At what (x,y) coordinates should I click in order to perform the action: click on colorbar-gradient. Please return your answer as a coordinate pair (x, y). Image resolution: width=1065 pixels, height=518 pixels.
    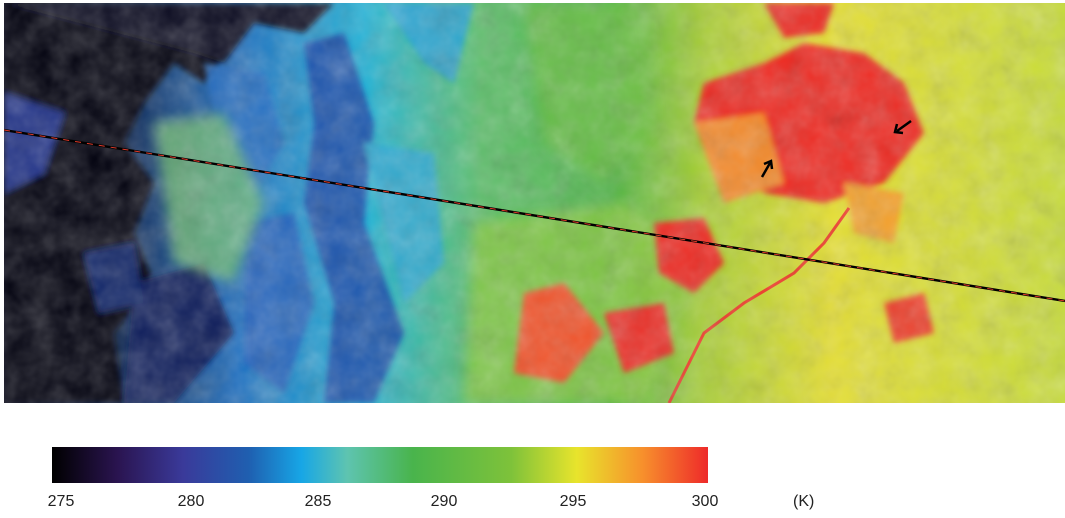
    Looking at the image, I should click on (380, 465).